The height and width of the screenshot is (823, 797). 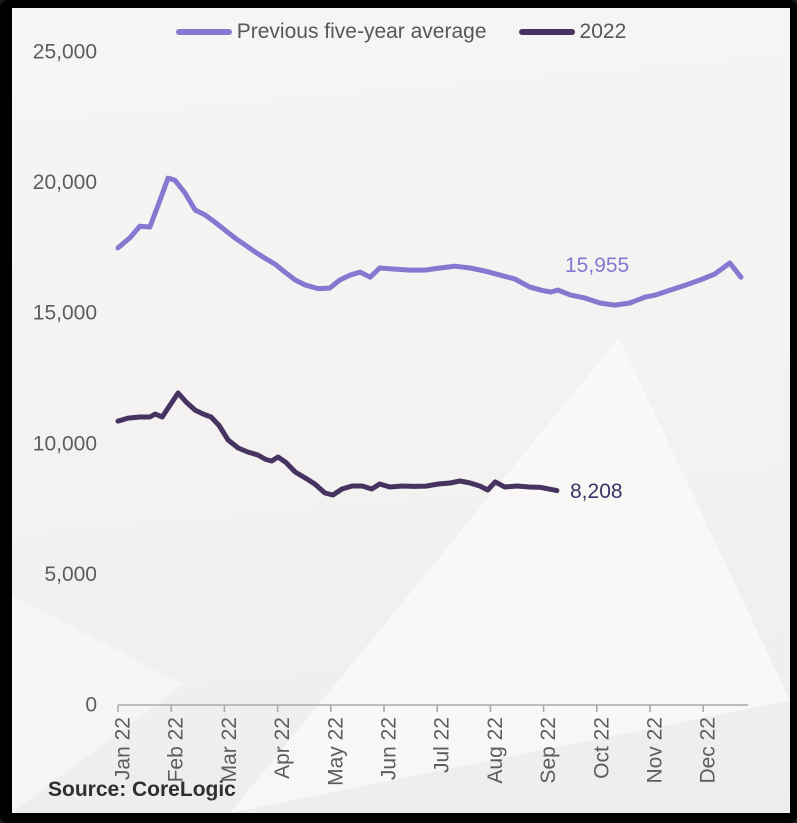 I want to click on x-tick-label: Dec 22, so click(x=708, y=750).